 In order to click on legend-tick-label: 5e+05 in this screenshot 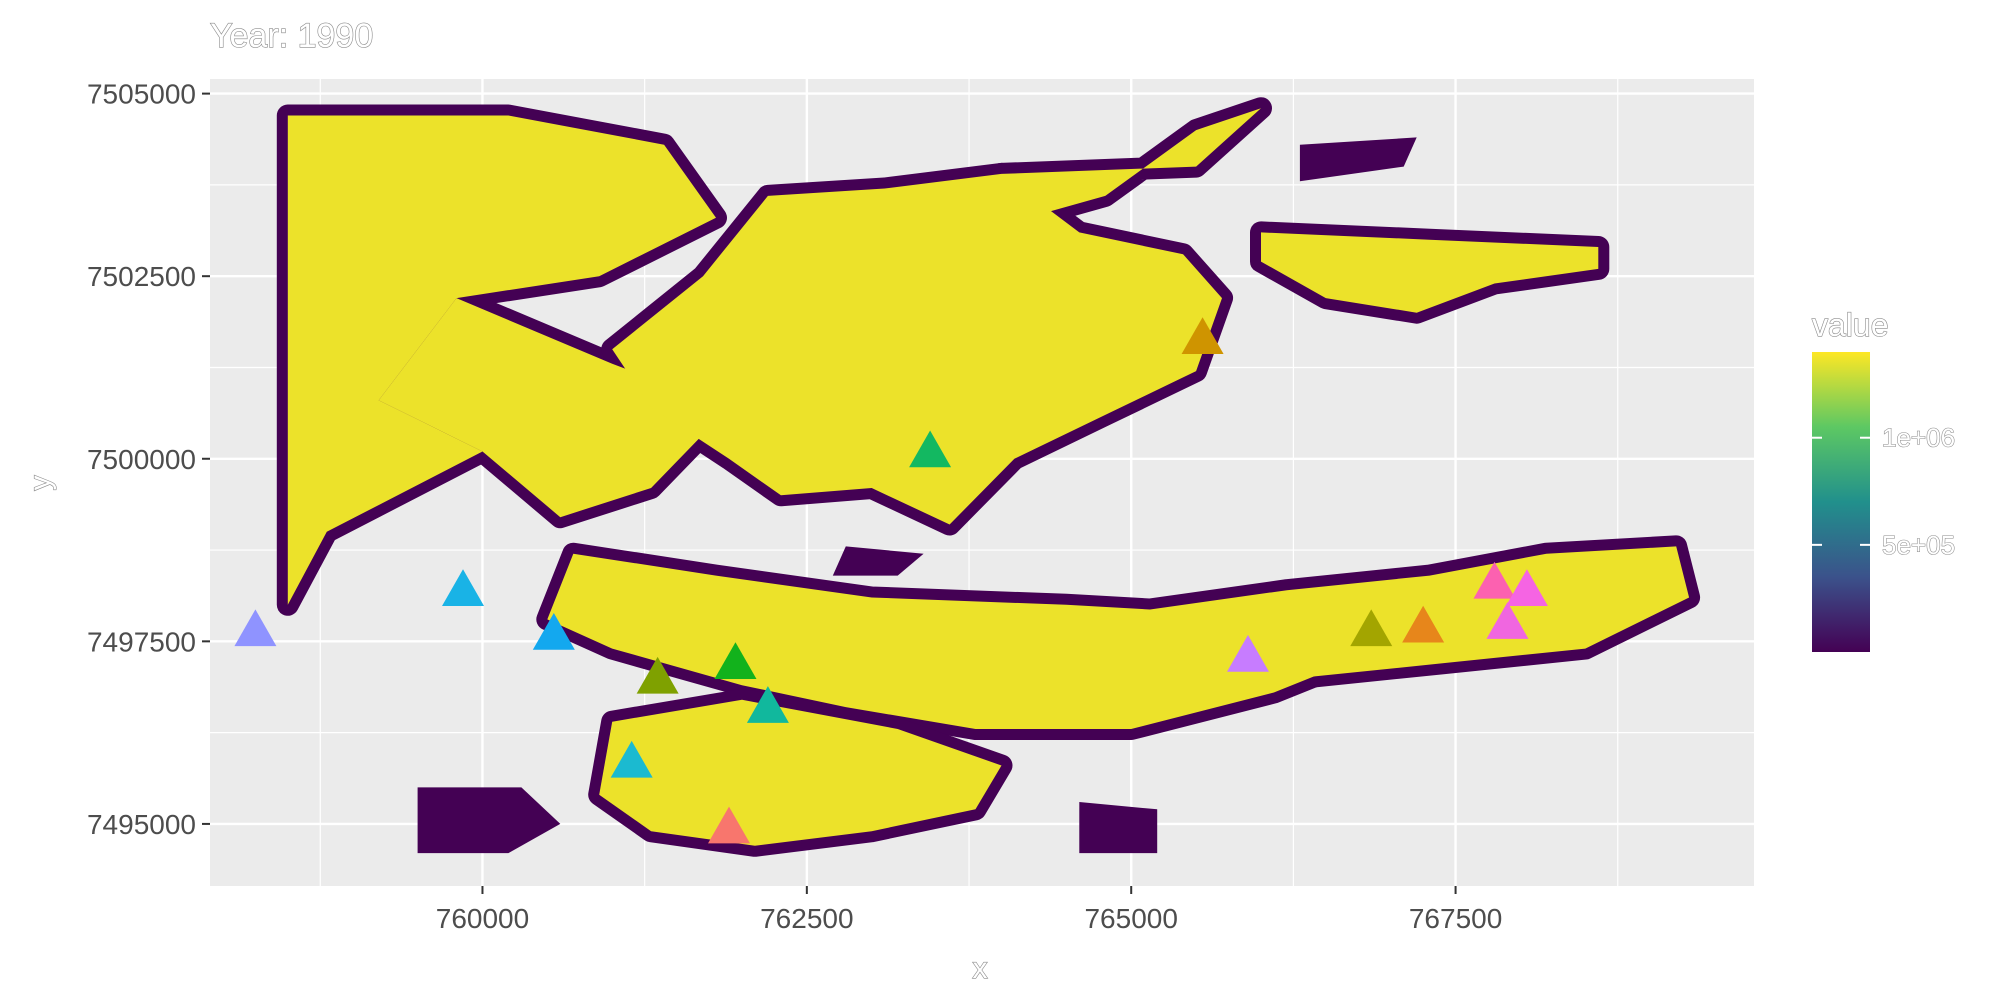, I will do `click(1918, 545)`.